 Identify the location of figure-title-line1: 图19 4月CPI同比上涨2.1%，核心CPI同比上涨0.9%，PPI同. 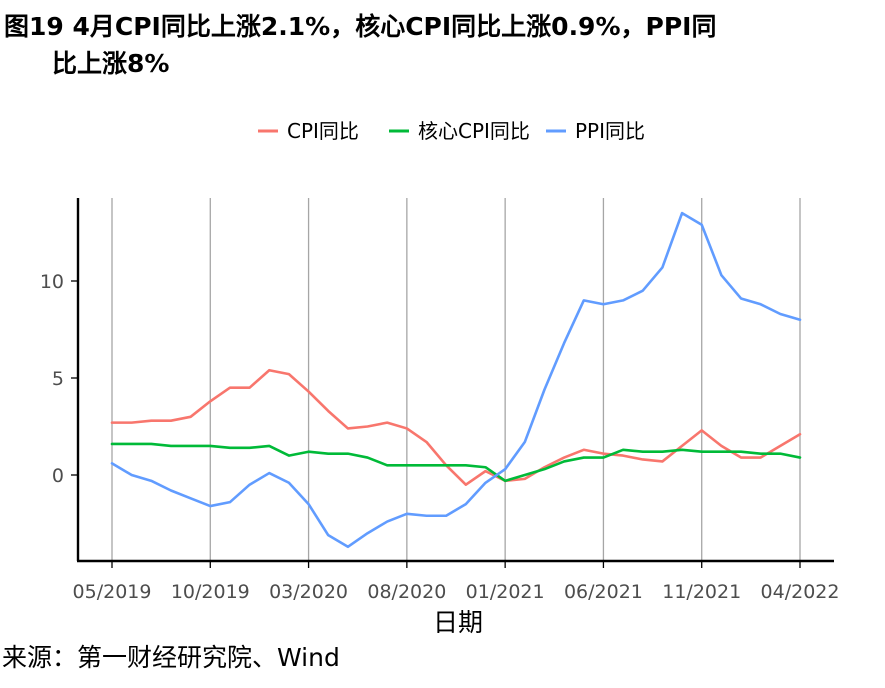
(360, 26).